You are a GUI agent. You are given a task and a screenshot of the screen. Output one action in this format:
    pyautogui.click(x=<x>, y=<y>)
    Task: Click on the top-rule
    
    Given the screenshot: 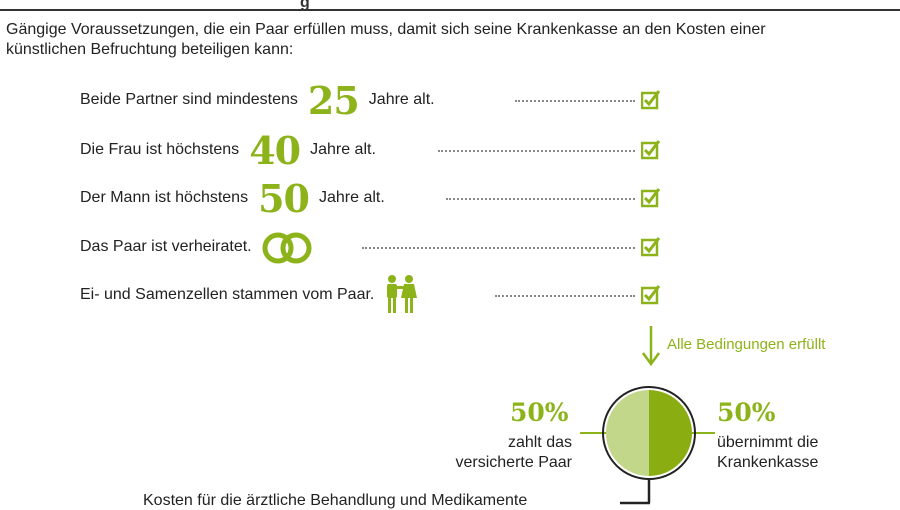 What is the action you would take?
    pyautogui.click(x=450, y=10)
    